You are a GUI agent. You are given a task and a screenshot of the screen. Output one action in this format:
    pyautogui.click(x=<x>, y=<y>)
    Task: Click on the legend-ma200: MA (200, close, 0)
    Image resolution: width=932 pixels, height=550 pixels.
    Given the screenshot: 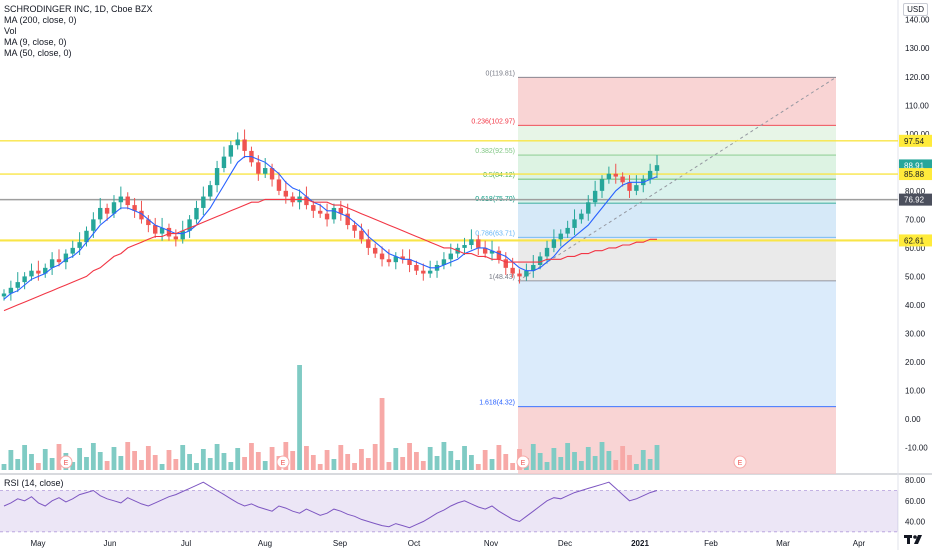 What is the action you would take?
    pyautogui.click(x=40, y=20)
    